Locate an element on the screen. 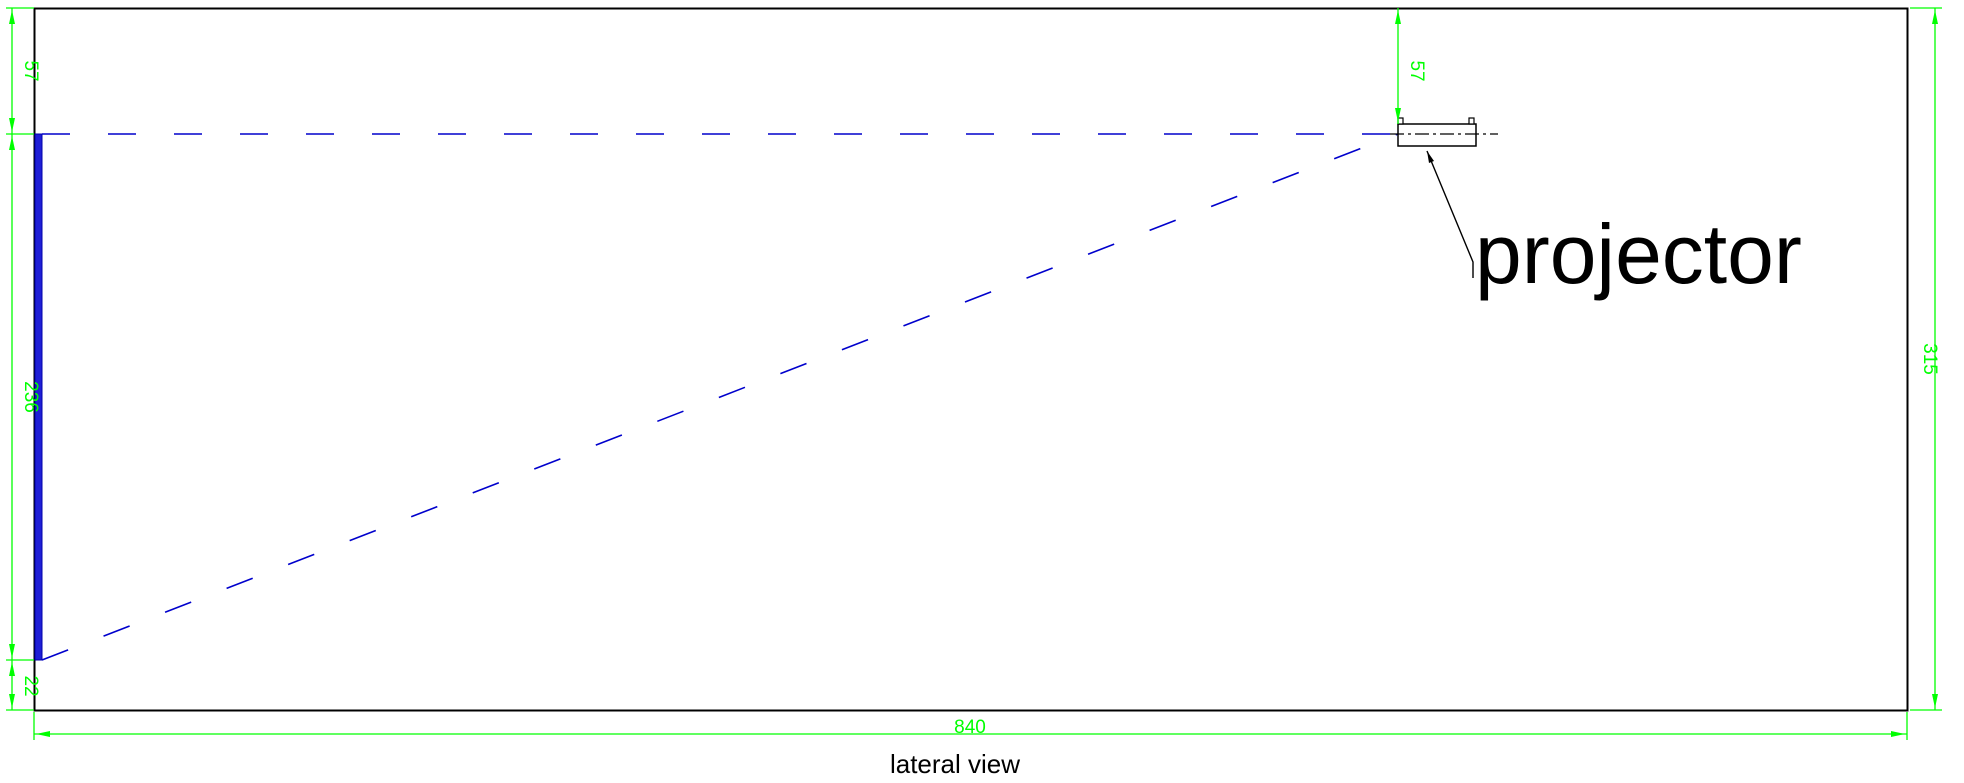 Image resolution: width=1964 pixels, height=783 pixels. dim-projector-gap: 57 is located at coordinates (1416, 70).